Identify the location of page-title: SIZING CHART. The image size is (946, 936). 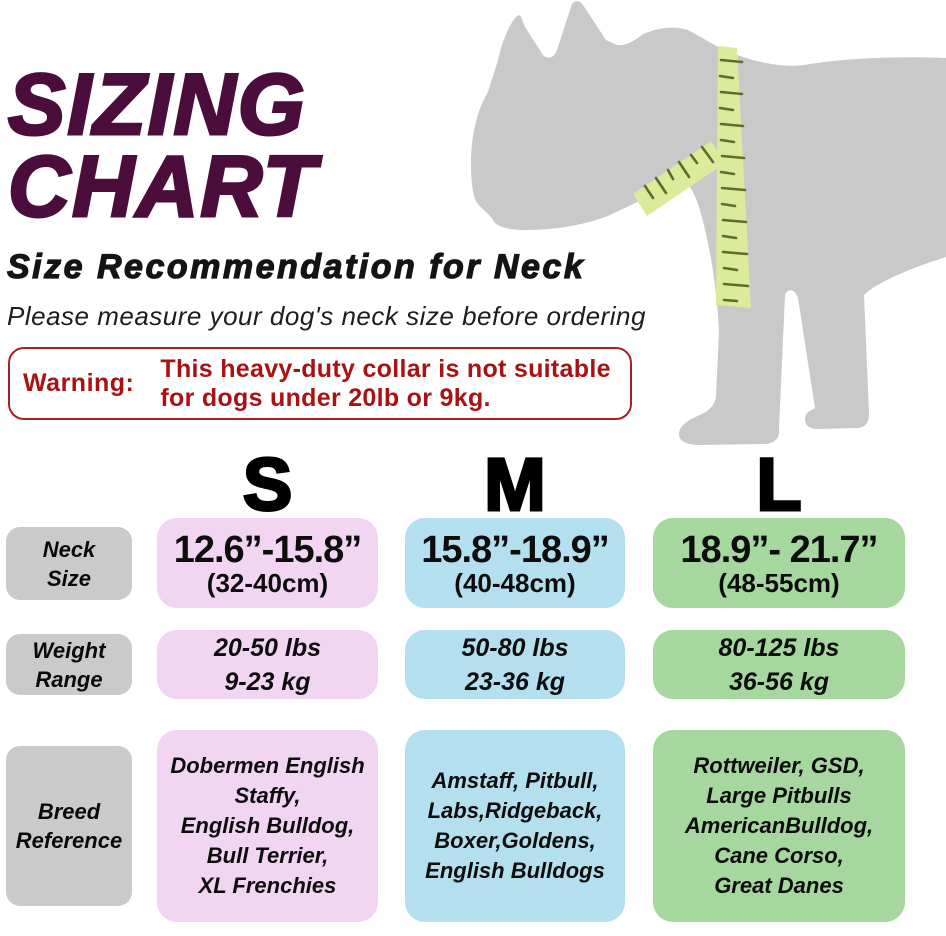
(162, 146).